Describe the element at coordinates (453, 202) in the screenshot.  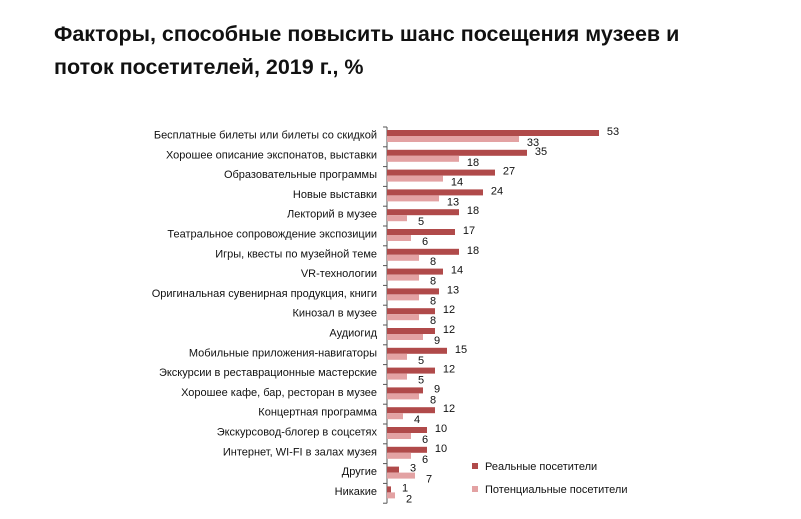
I see `data-label-potential: 13` at that location.